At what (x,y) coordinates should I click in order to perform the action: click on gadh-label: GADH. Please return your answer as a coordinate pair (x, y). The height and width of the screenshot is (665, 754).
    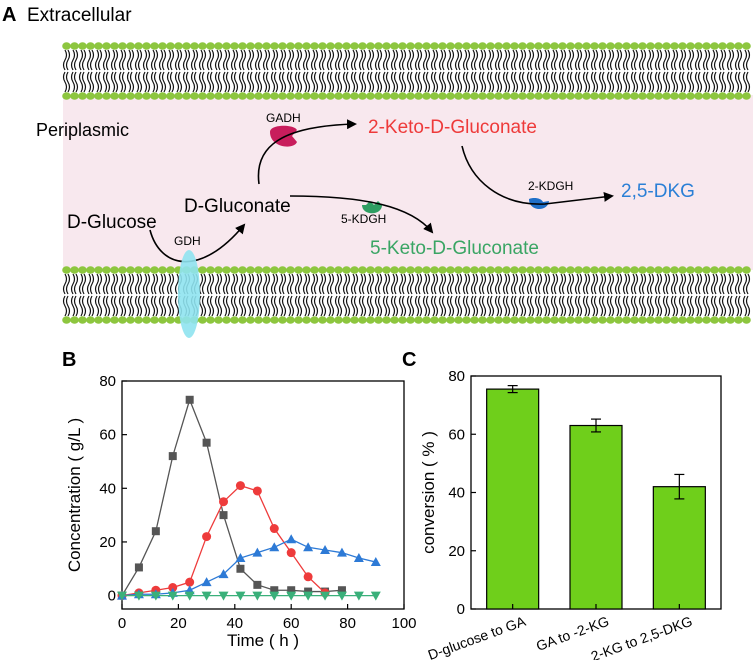
    Looking at the image, I should click on (283, 118).